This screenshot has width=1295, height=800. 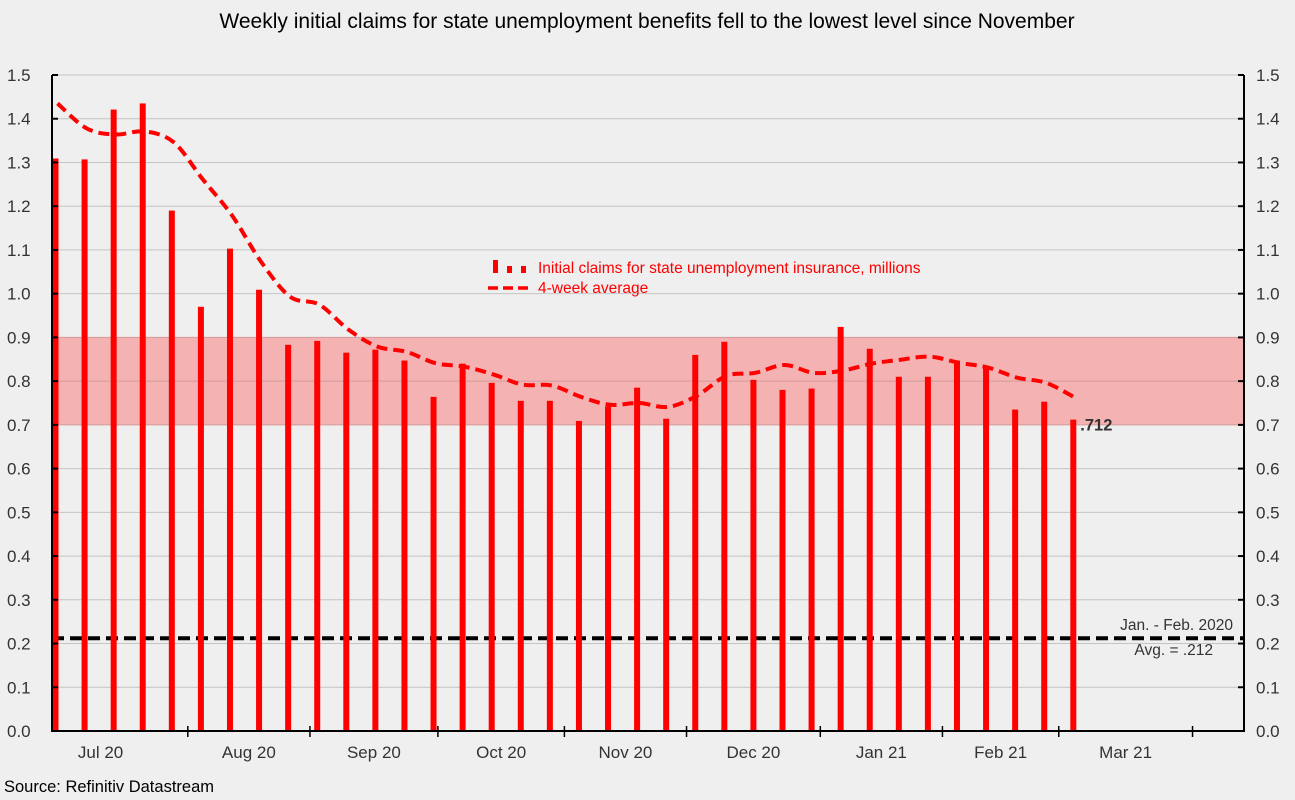 What do you see at coordinates (1268, 206) in the screenshot?
I see `y-tick-label-right: 1.2` at bounding box center [1268, 206].